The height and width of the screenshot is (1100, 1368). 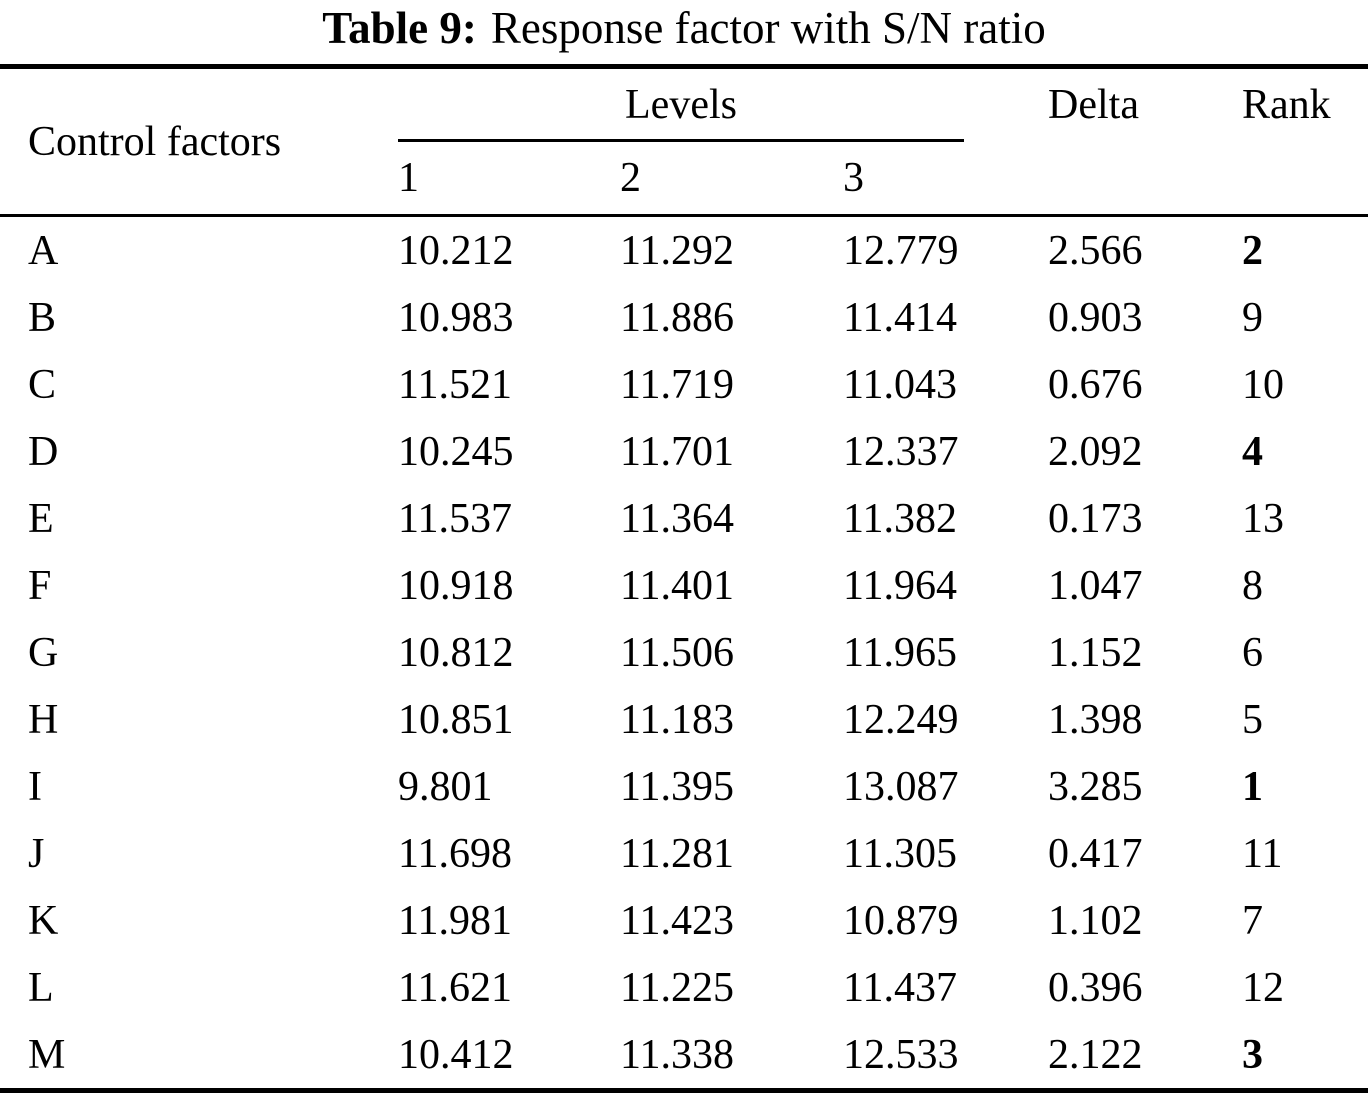 What do you see at coordinates (901, 1054) in the screenshot?
I see `level-3-cell: 12.533` at bounding box center [901, 1054].